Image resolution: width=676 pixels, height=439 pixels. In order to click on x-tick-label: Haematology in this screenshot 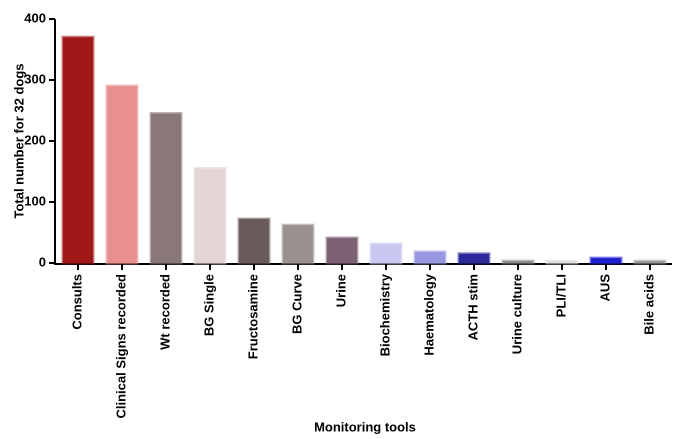, I will do `click(428, 314)`.